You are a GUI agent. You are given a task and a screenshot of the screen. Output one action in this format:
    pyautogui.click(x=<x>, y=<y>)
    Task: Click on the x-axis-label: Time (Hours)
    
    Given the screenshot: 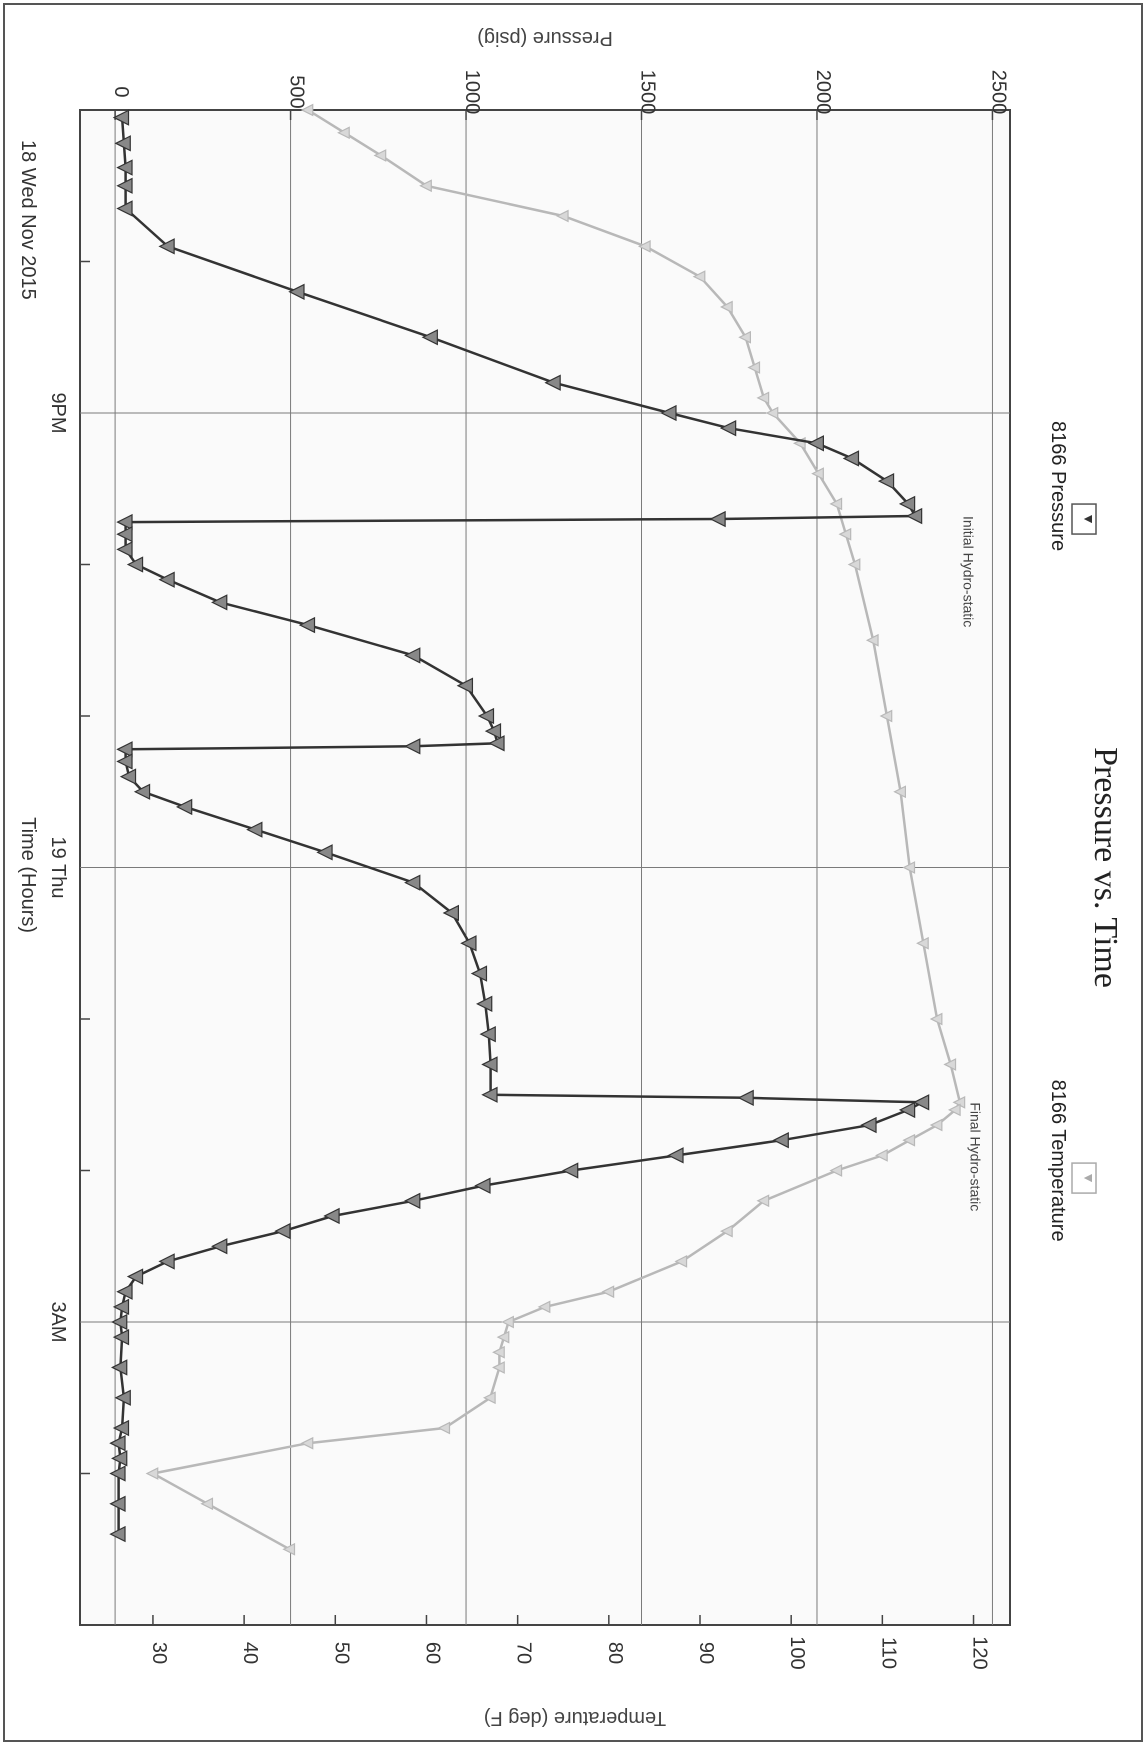 What is the action you would take?
    pyautogui.click(x=28, y=875)
    